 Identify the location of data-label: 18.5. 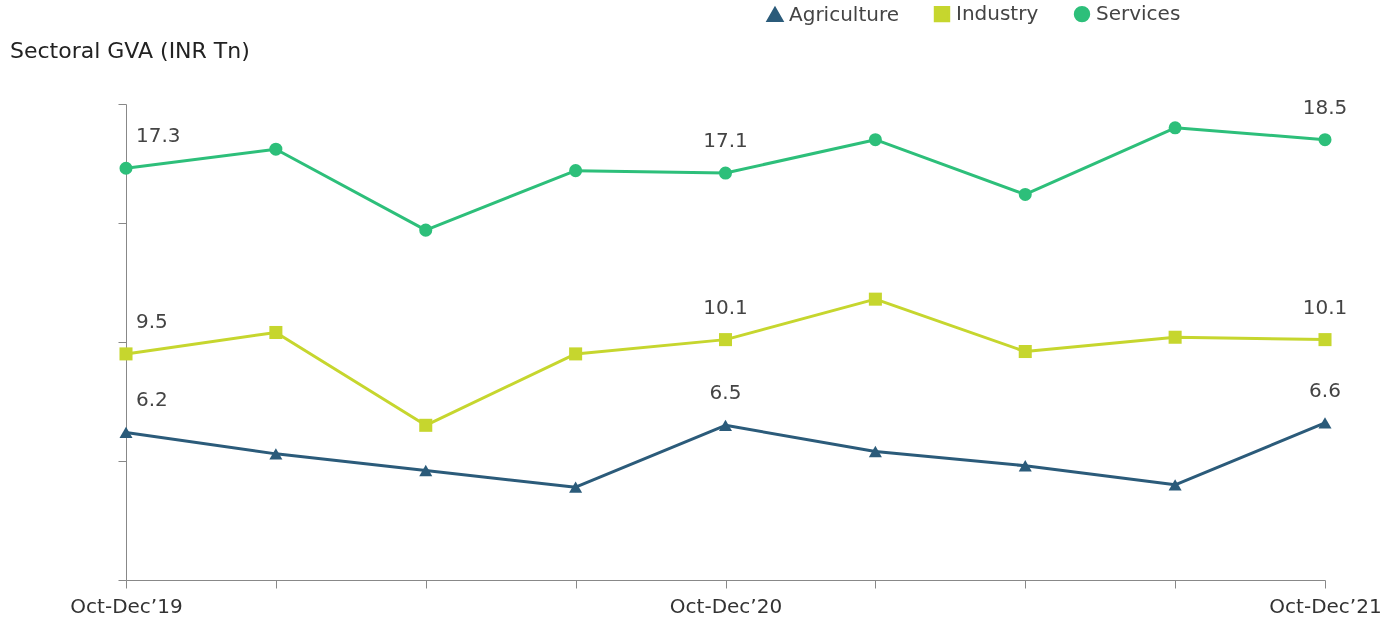
(1325, 106).